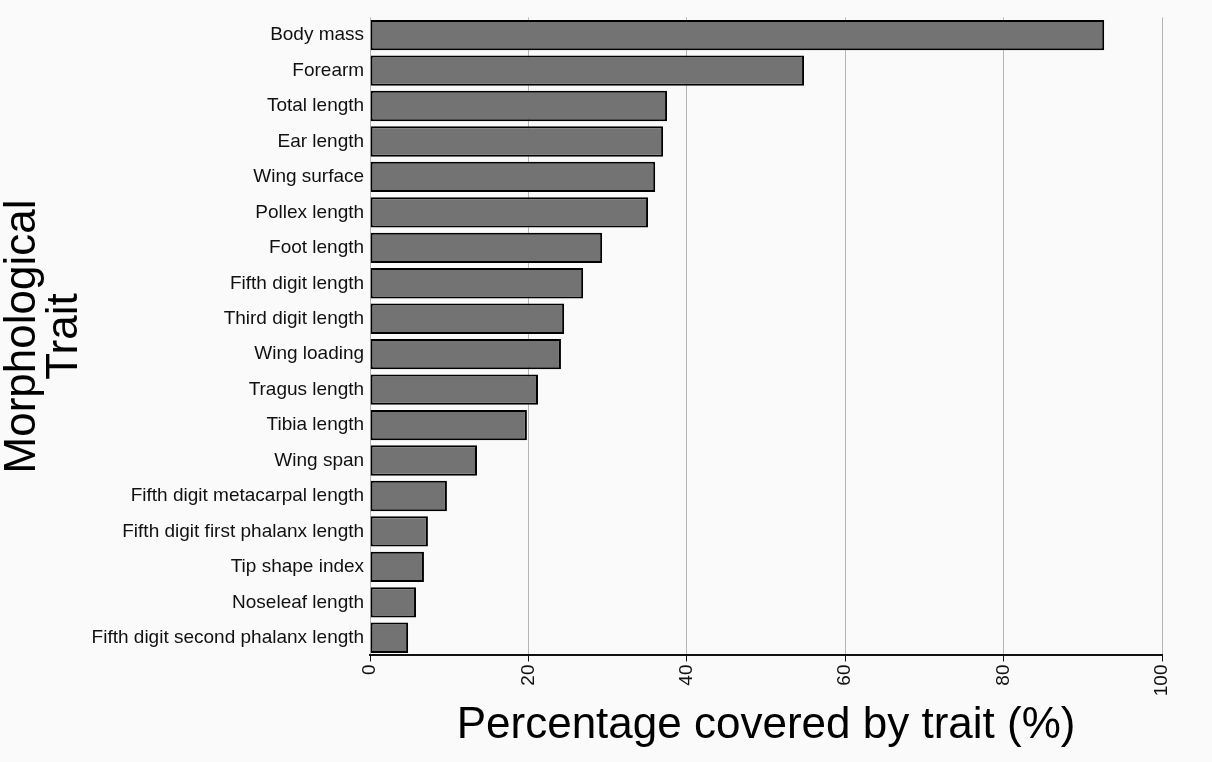 This screenshot has height=762, width=1212. Describe the element at coordinates (228, 637) in the screenshot. I see `y-tick-label: Fifth digit second phalanx length` at that location.